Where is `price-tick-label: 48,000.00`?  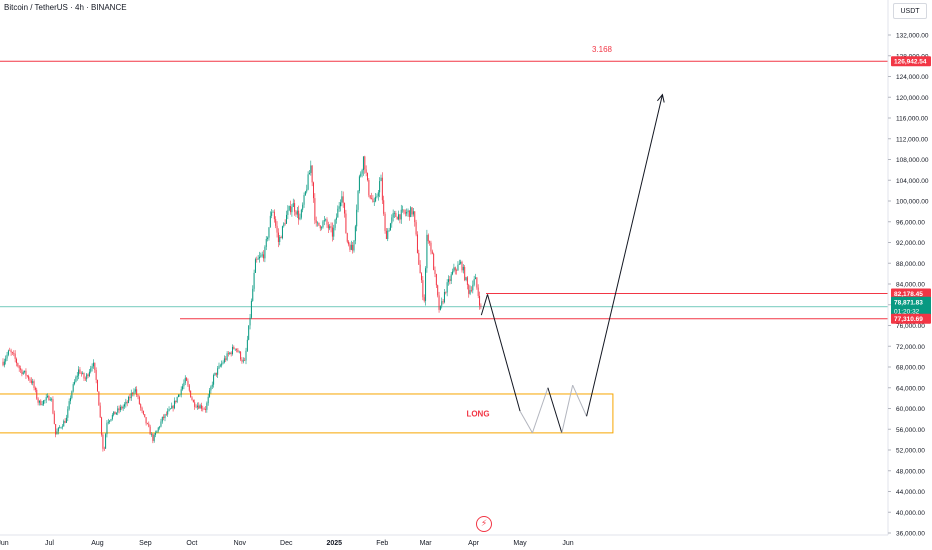
price-tick-label: 48,000.00 is located at coordinates (910, 471).